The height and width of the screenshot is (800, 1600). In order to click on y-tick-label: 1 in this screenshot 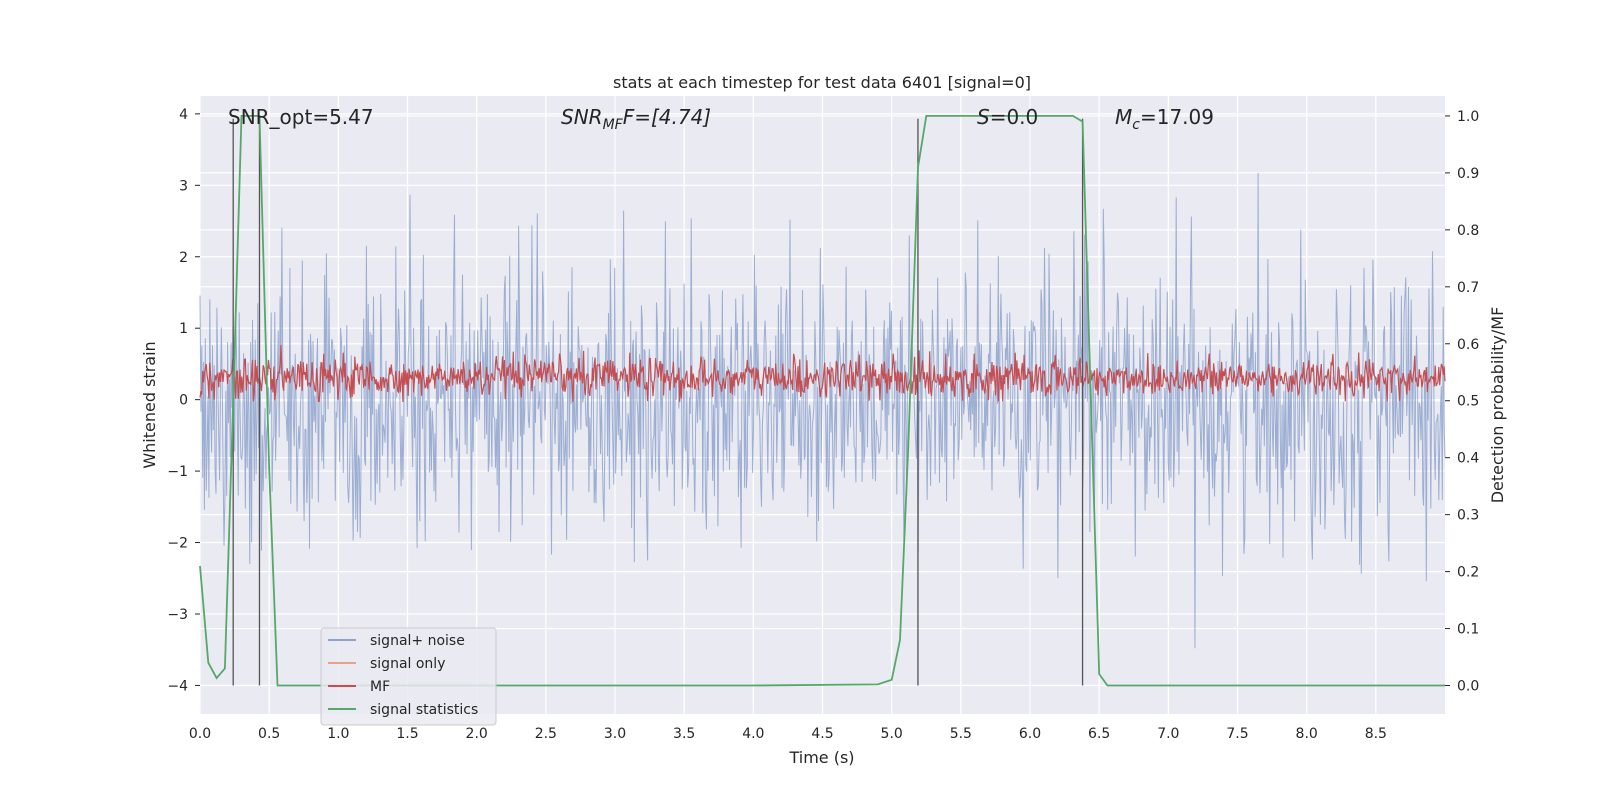, I will do `click(183, 329)`.